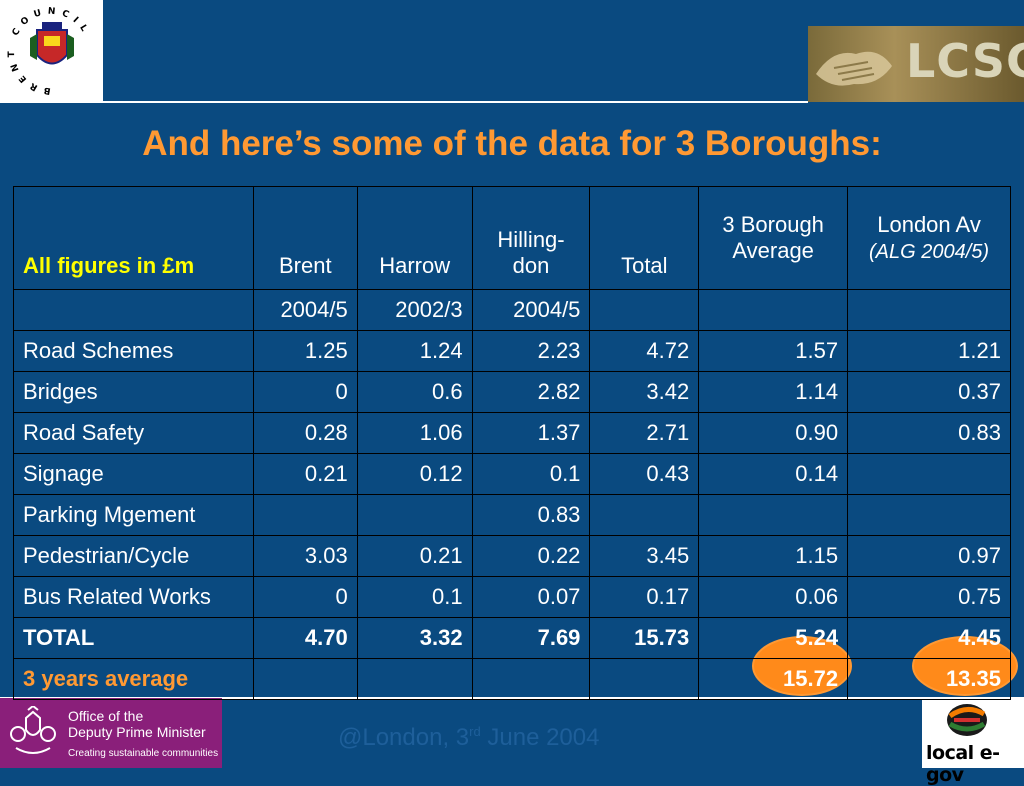 The height and width of the screenshot is (786, 1024). Describe the element at coordinates (133, 392) in the screenshot. I see `row-label: Bridges` at that location.